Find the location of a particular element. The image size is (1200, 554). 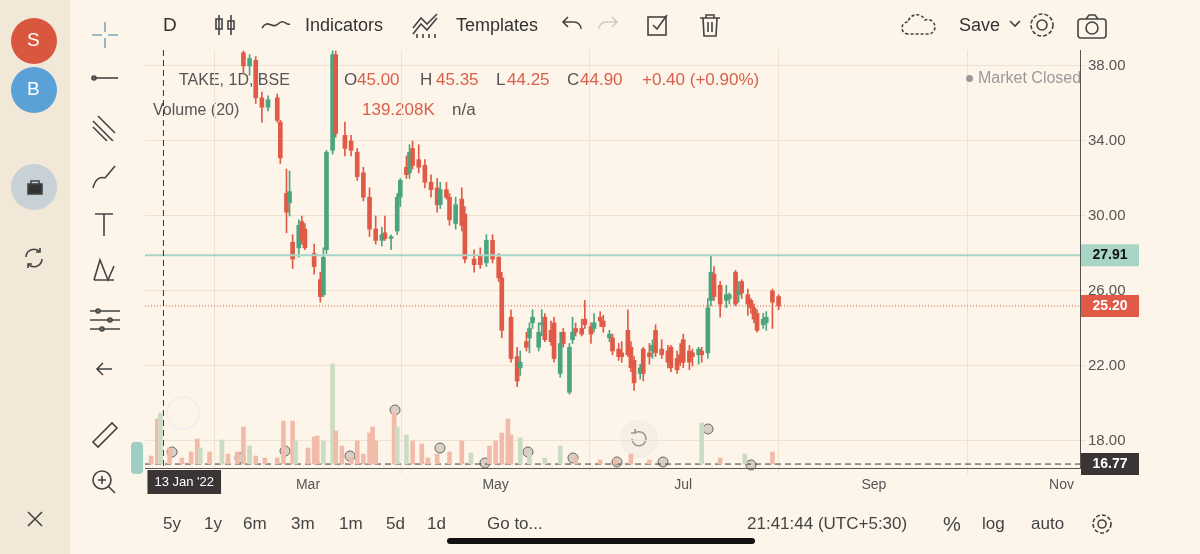

y-tick-label: 18.00 is located at coordinates (1107, 440).